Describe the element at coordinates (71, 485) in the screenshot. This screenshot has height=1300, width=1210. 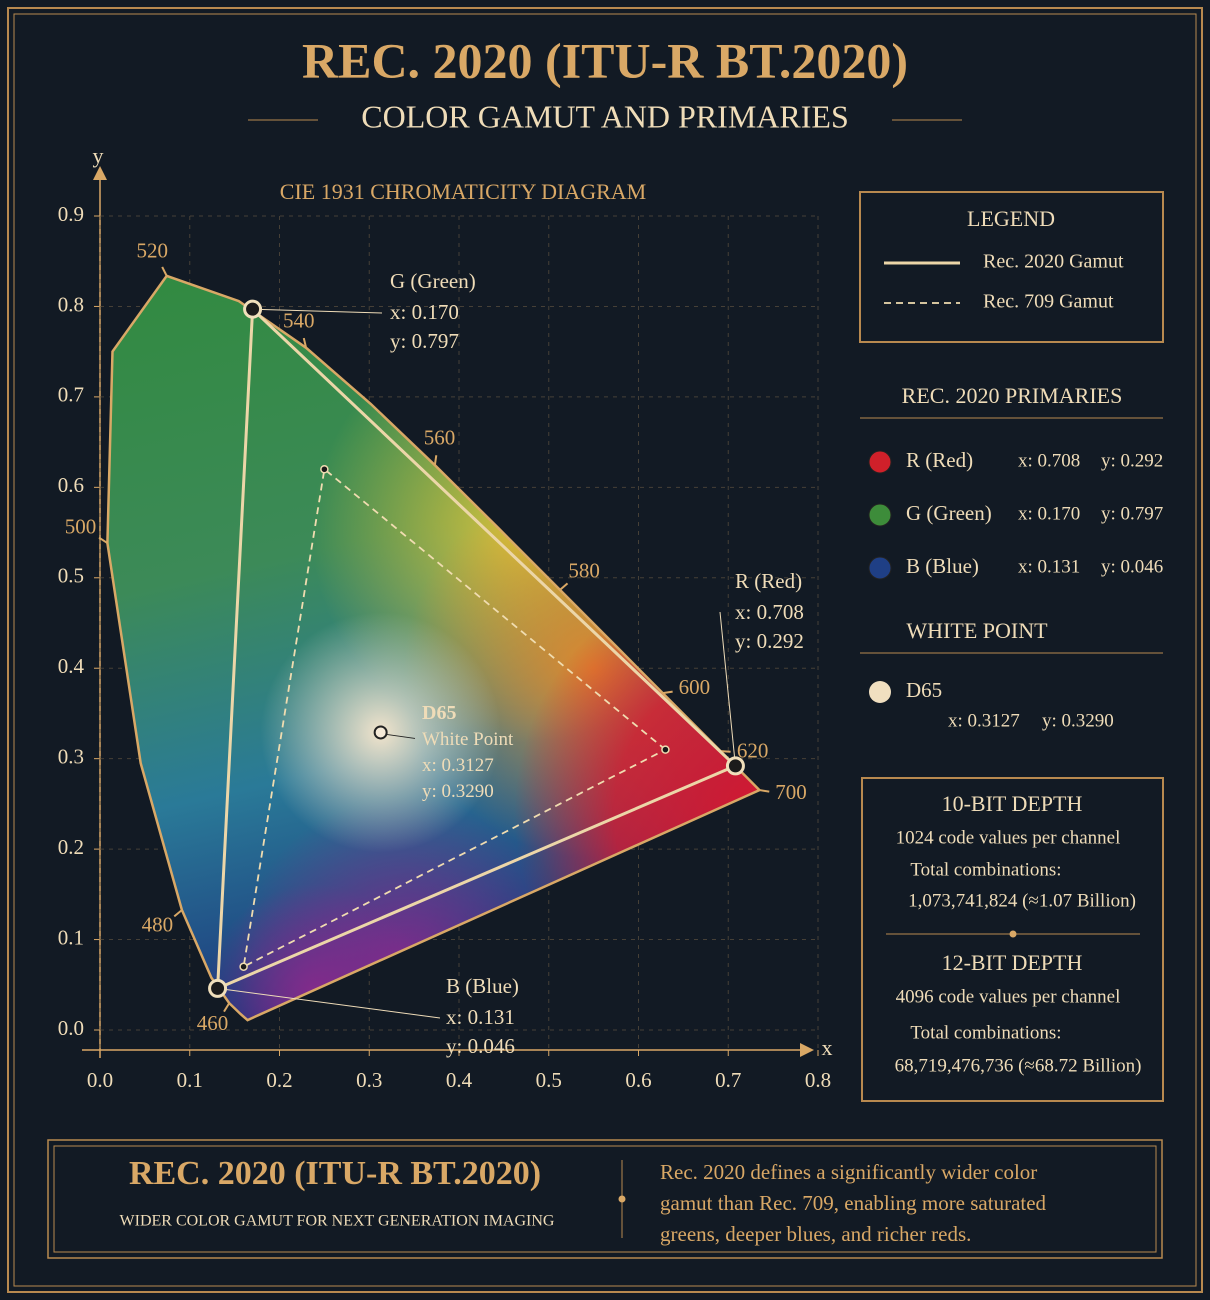
I see `y-tick-label: 0.6` at that location.